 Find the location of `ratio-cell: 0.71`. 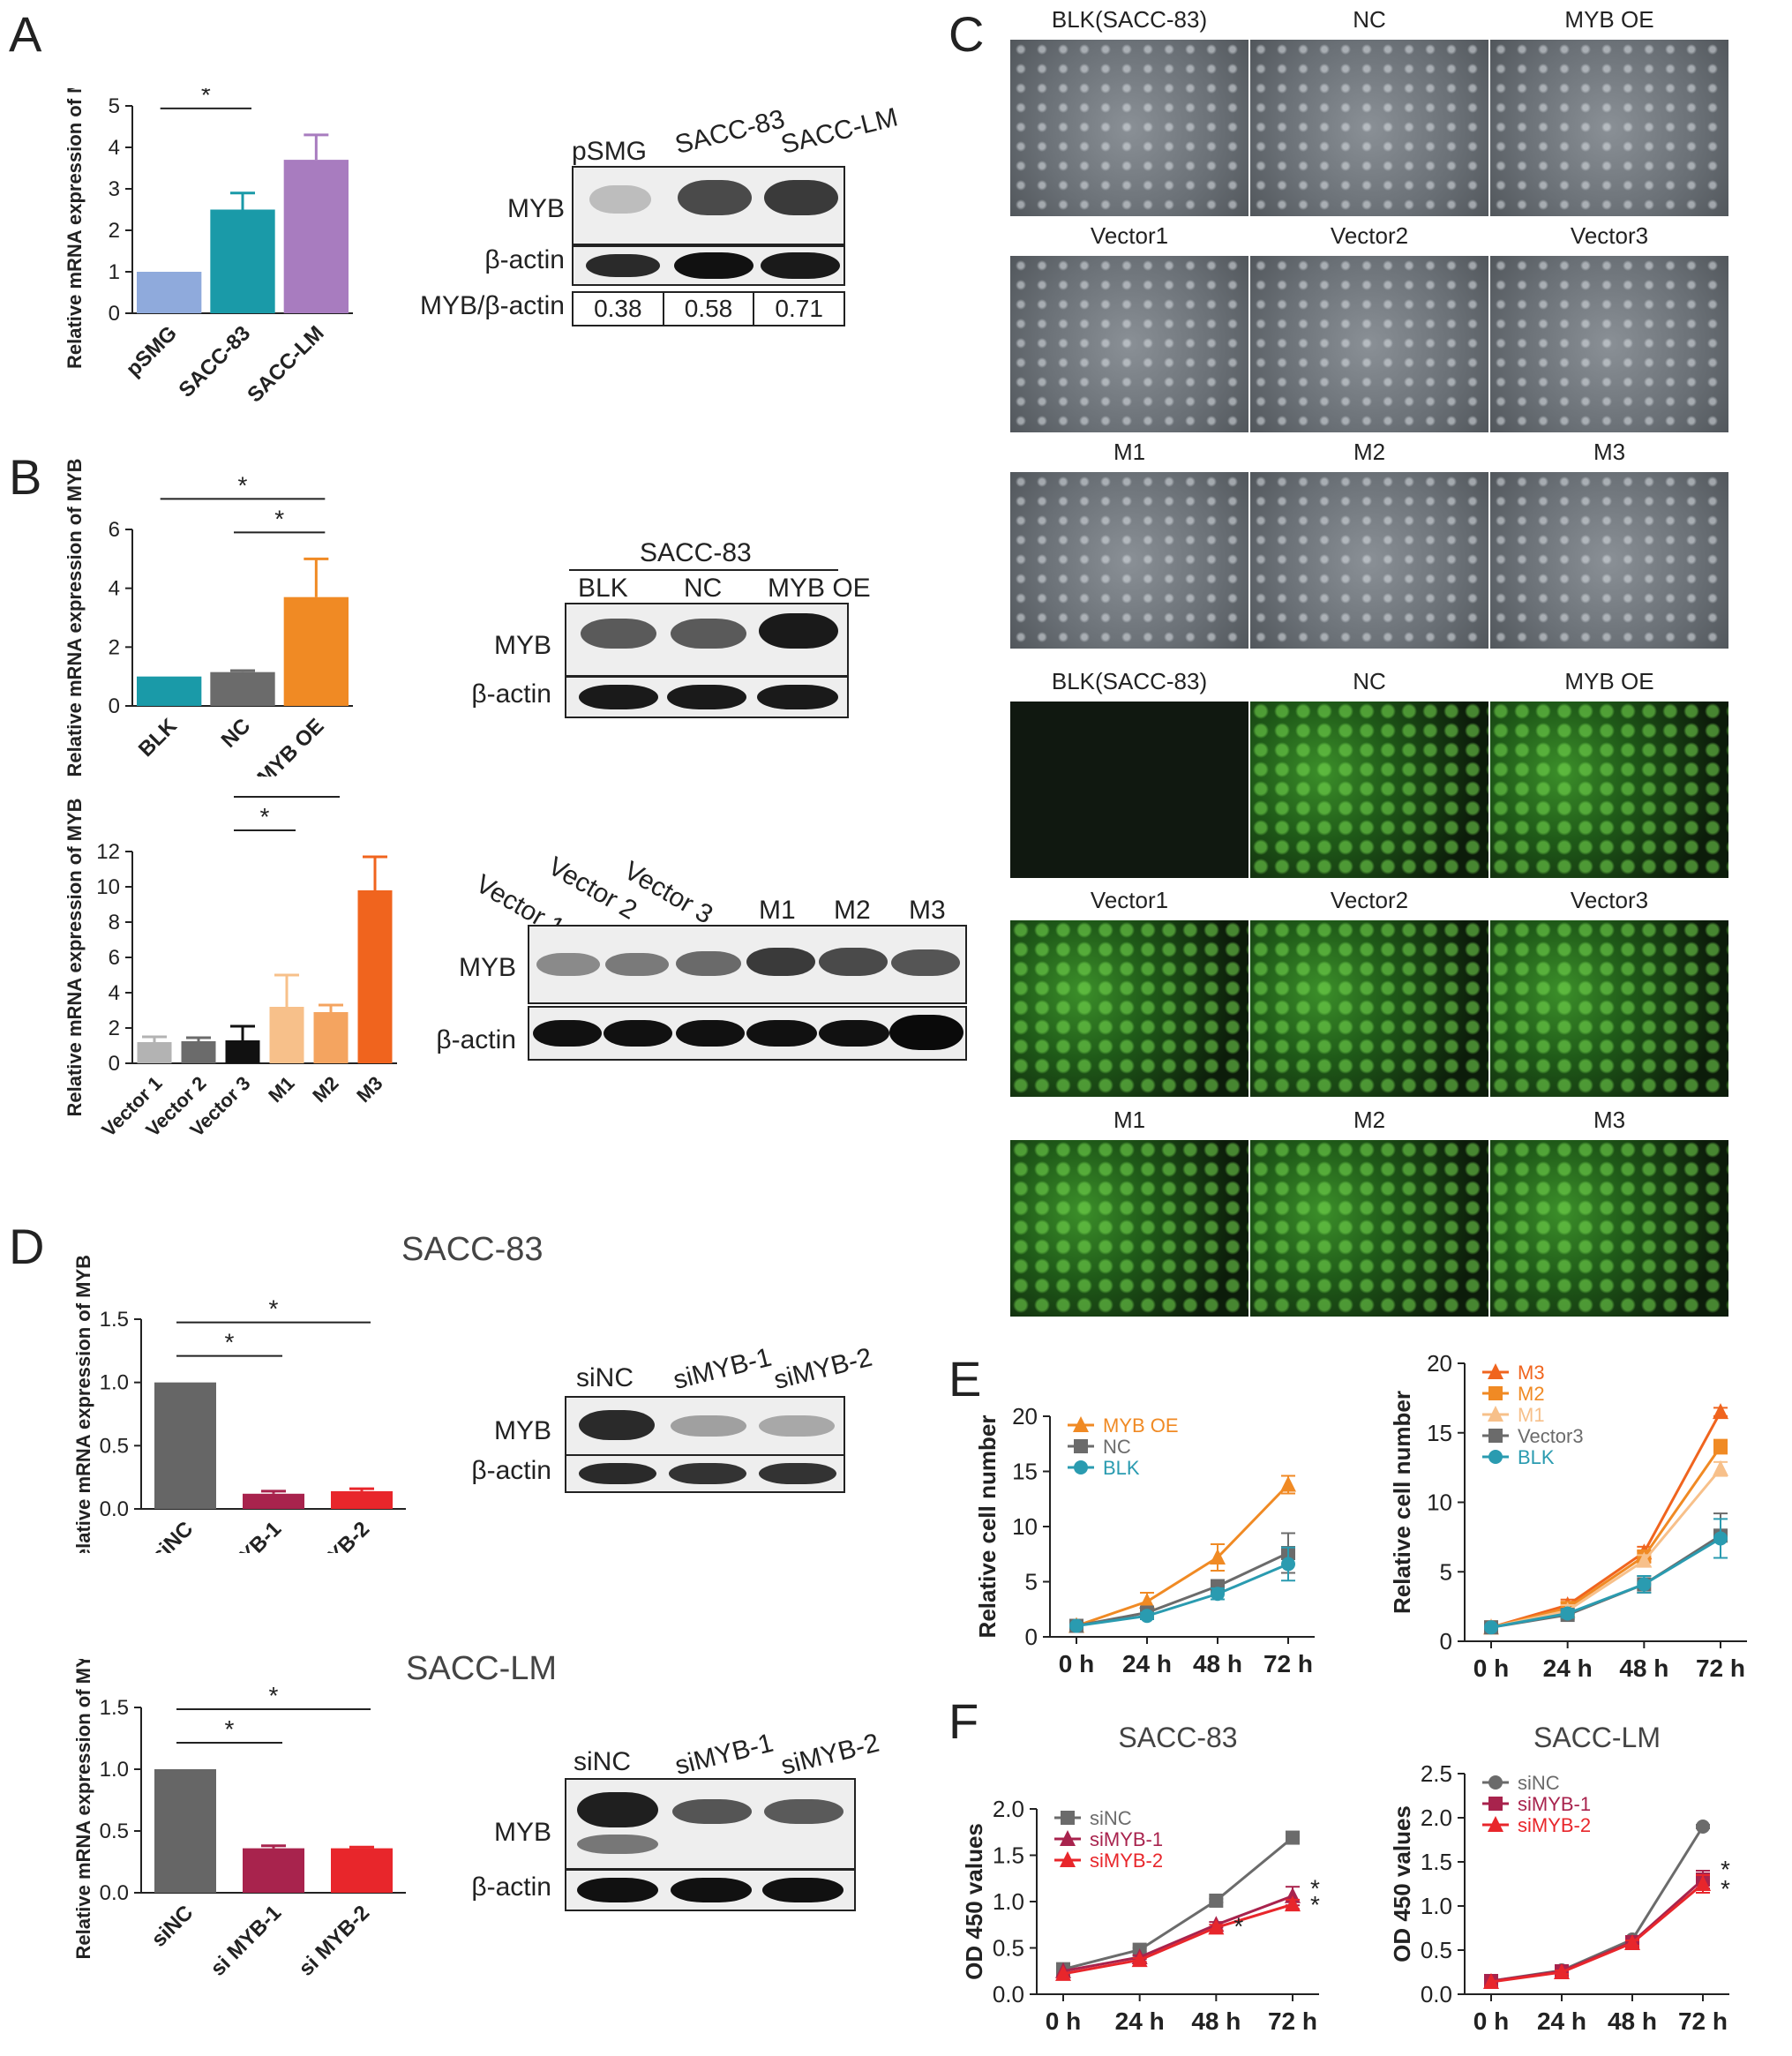

ratio-cell: 0.71 is located at coordinates (799, 308).